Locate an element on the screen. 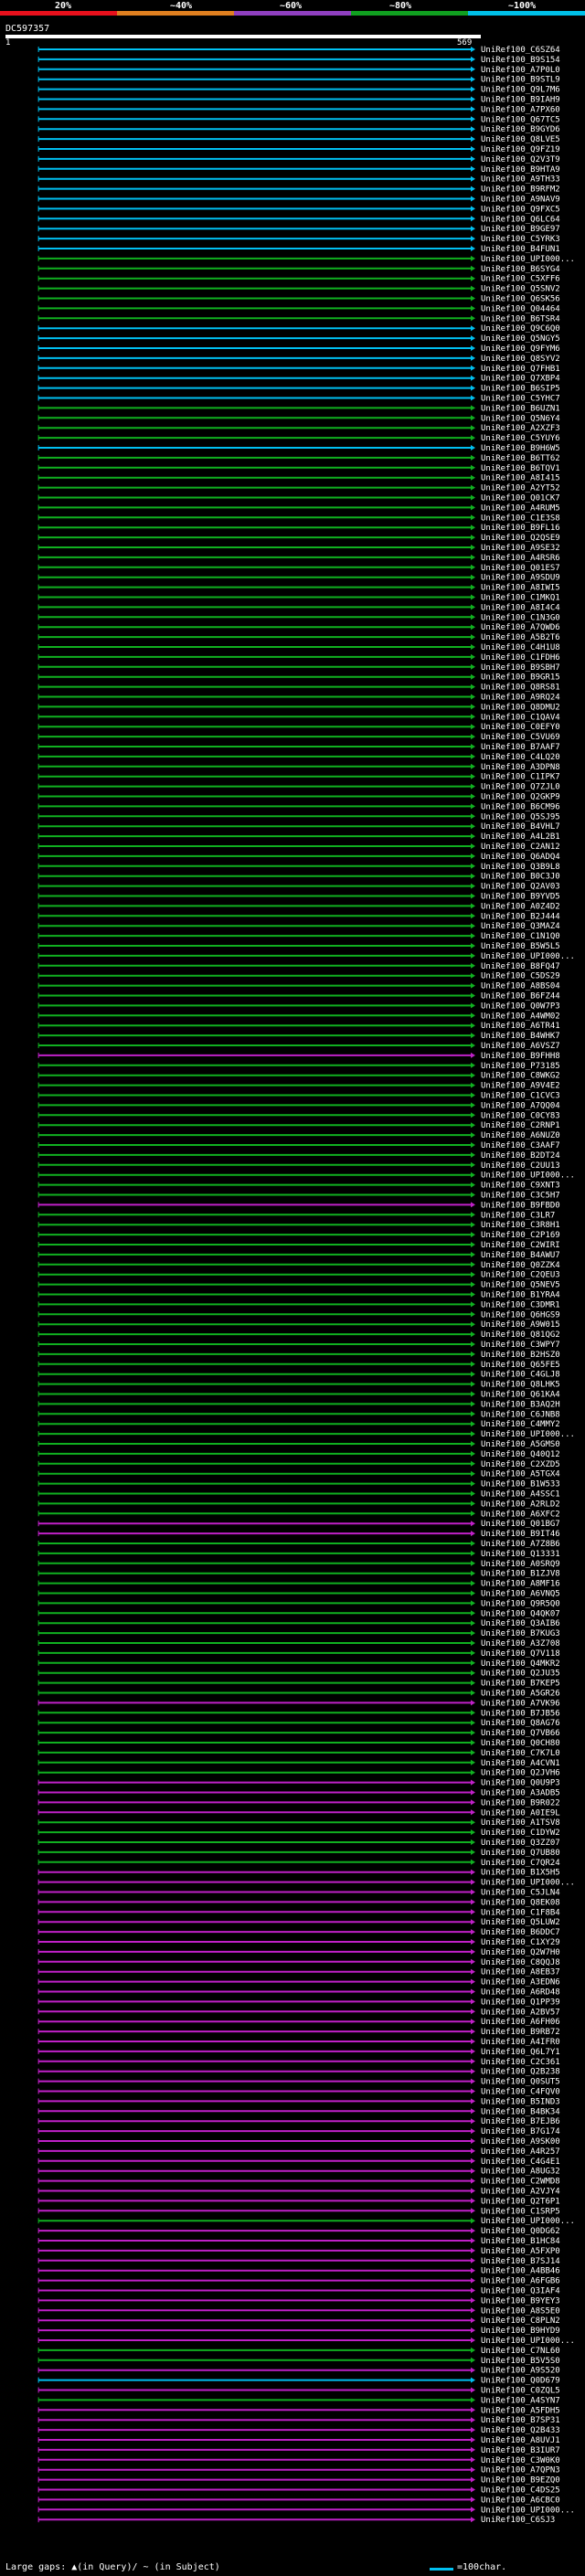 Image resolution: width=585 pixels, height=2576 pixels. hit-label: UniRef100_B9RFM2 is located at coordinates (520, 190).